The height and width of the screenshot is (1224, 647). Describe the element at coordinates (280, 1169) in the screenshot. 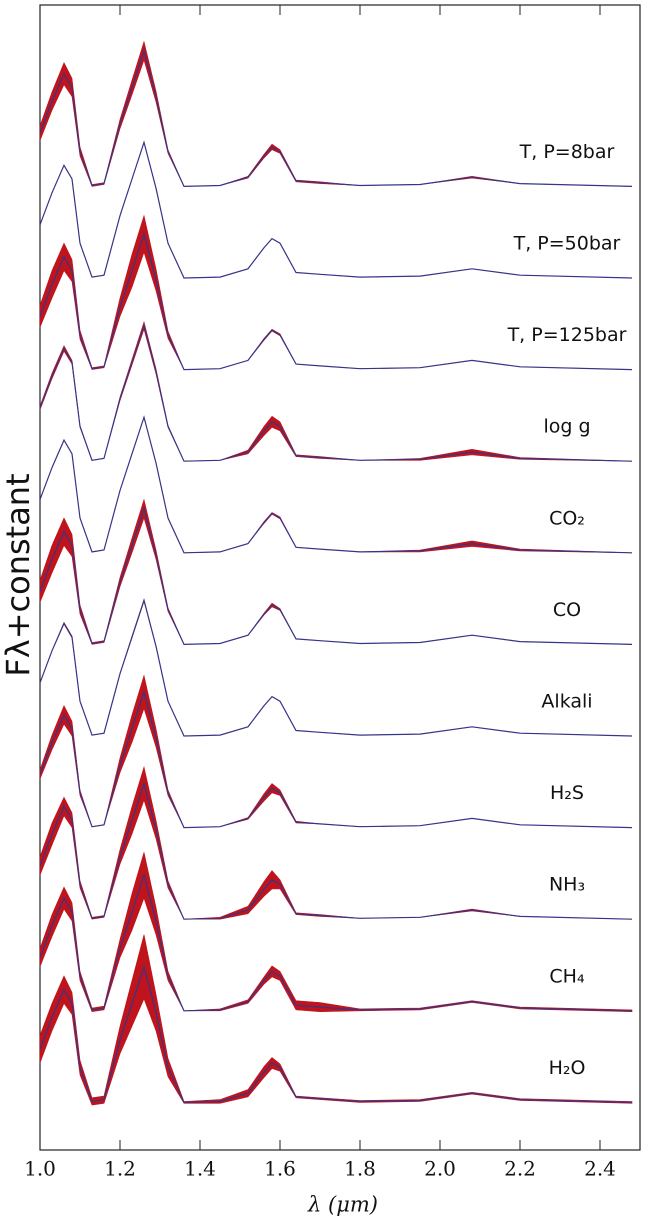

I see `x-tick-label: 1.6` at that location.